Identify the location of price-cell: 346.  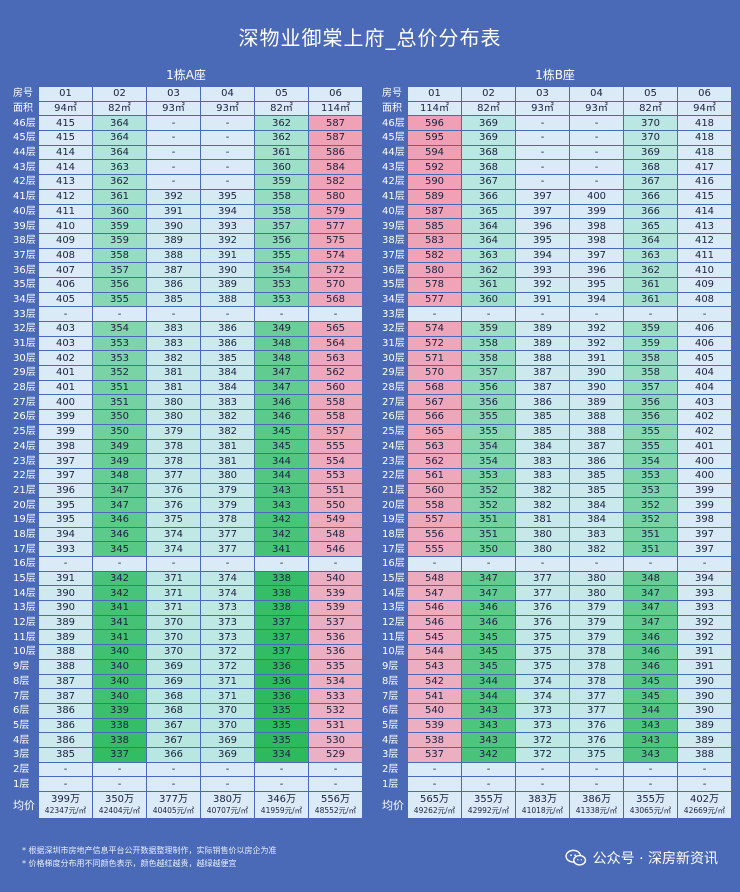
(650, 637).